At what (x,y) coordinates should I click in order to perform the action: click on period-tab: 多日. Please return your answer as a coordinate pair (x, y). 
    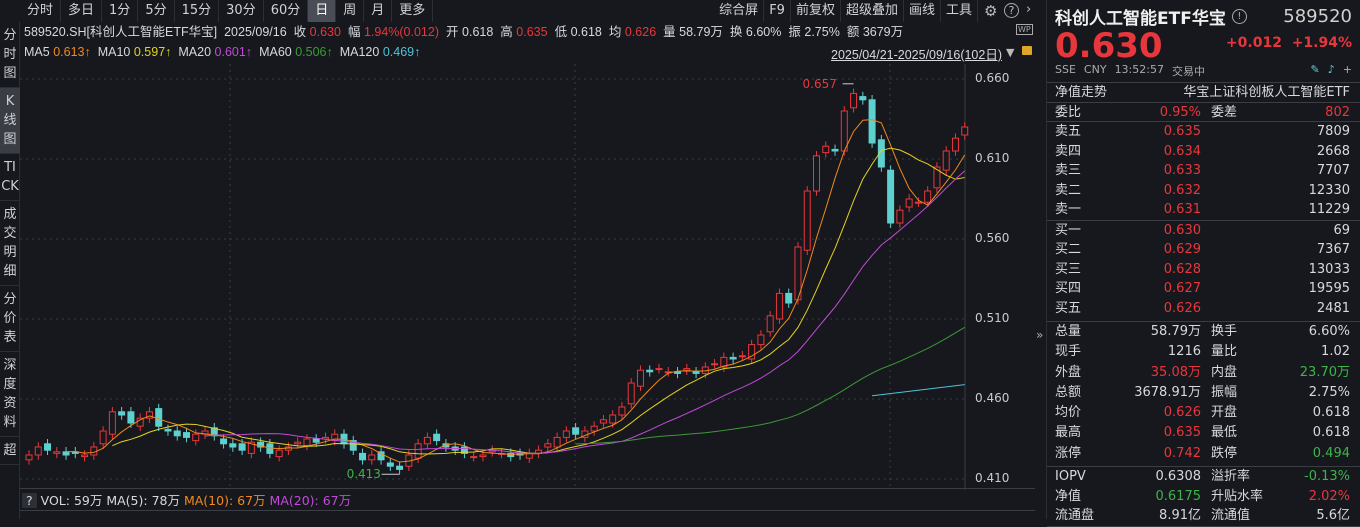
    Looking at the image, I should click on (82, 11).